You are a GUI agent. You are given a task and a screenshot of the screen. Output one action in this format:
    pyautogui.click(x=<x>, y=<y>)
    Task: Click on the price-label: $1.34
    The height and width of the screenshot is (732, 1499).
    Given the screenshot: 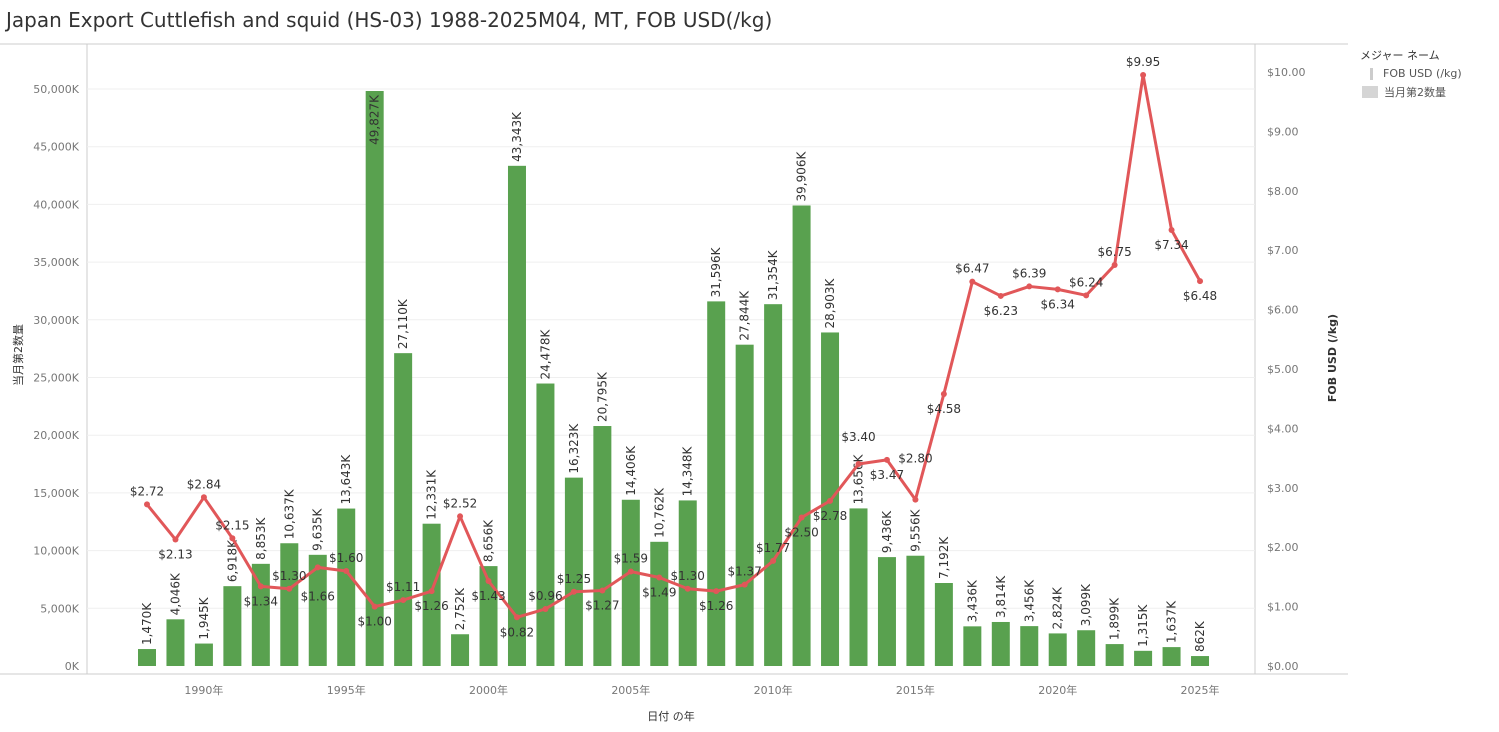 What is the action you would take?
    pyautogui.click(x=261, y=601)
    